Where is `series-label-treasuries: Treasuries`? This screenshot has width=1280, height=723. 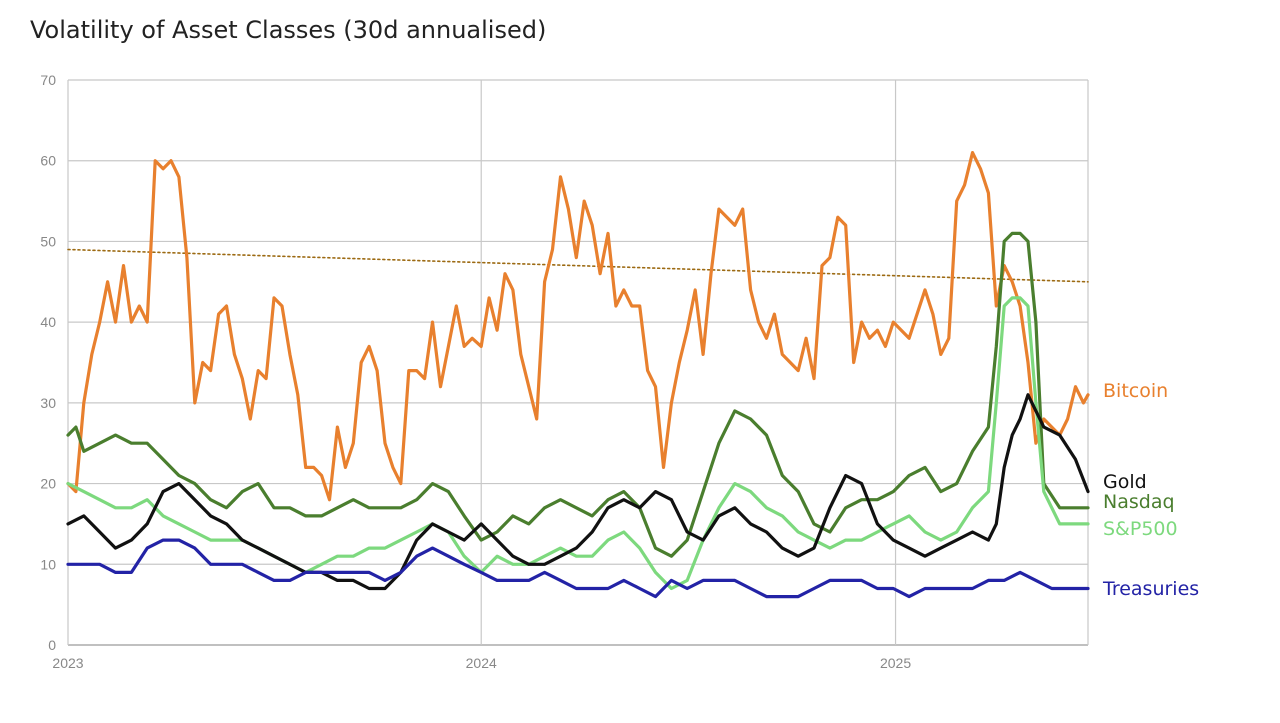
series-label-treasuries: Treasuries is located at coordinates (1150, 589).